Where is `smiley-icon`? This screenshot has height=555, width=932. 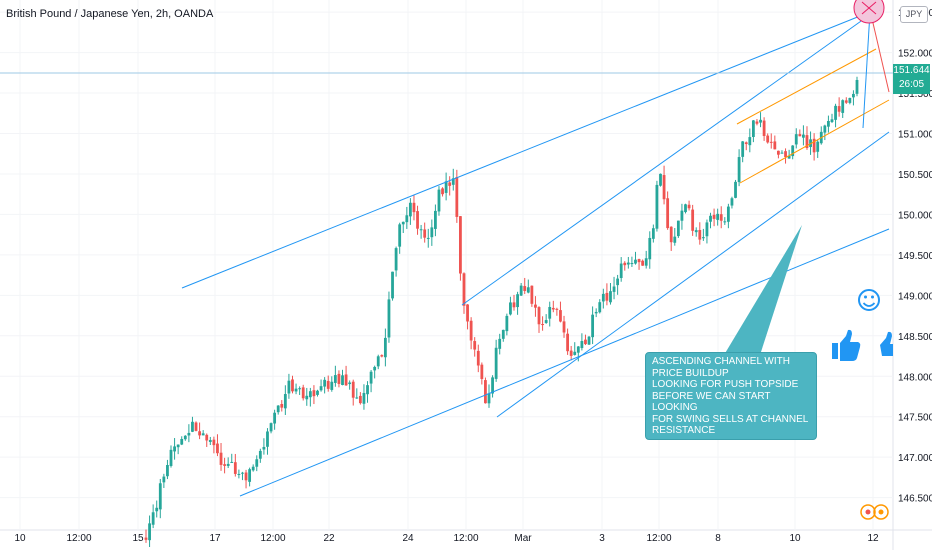 smiley-icon is located at coordinates (869, 300).